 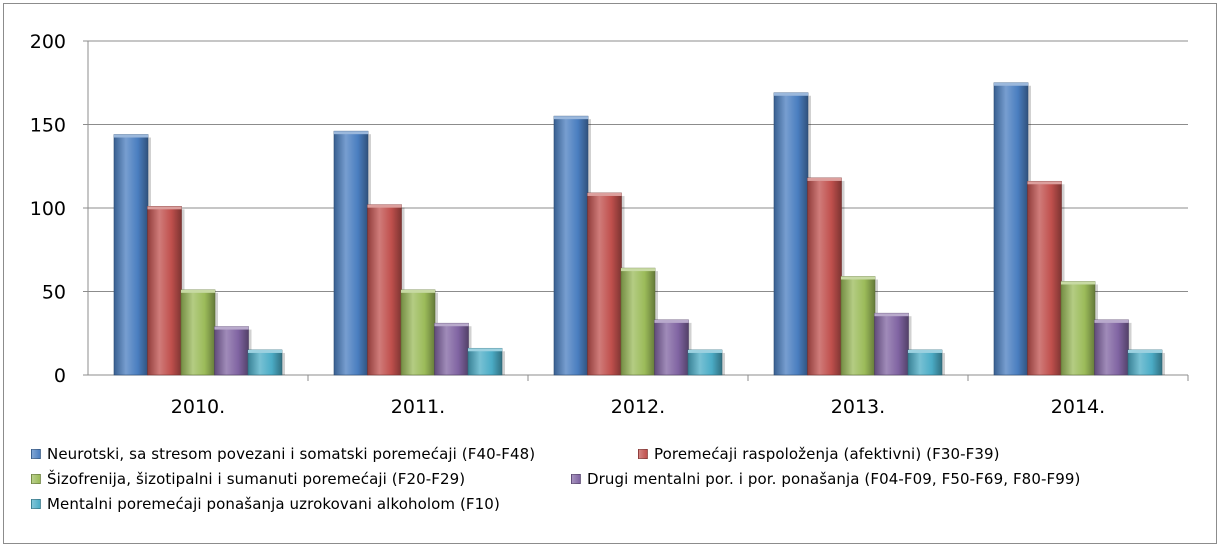 I want to click on y-tick-label: 100, so click(x=48, y=209).